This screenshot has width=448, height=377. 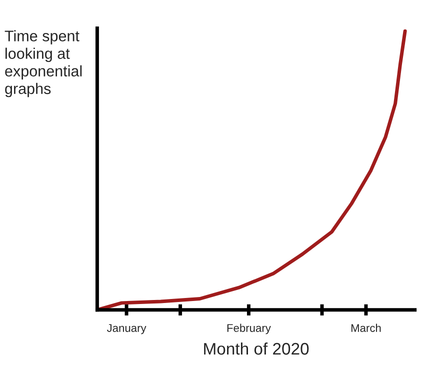 What do you see at coordinates (126, 329) in the screenshot?
I see `x-tick-label: January` at bounding box center [126, 329].